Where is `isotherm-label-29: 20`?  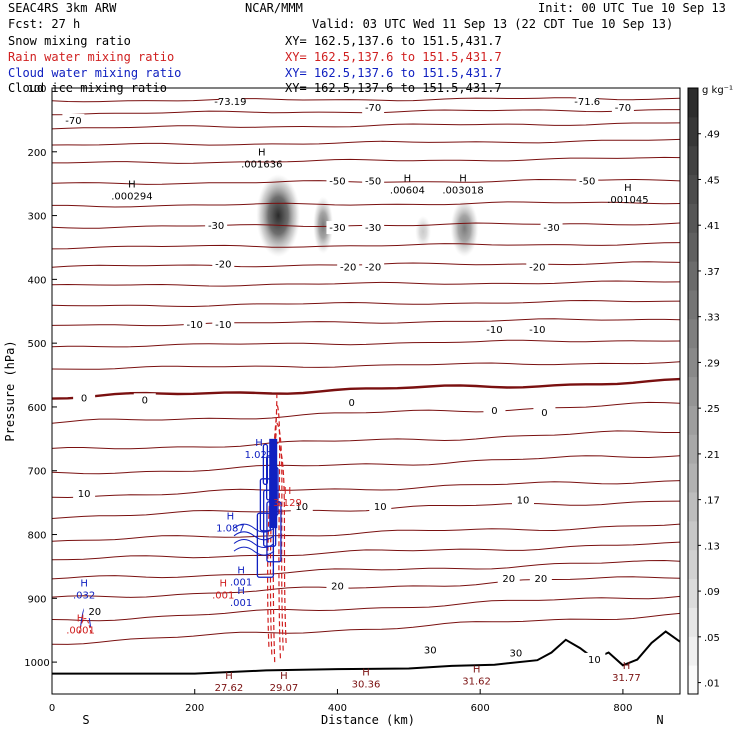
isotherm-label-29: 20 is located at coordinates (94, 612).